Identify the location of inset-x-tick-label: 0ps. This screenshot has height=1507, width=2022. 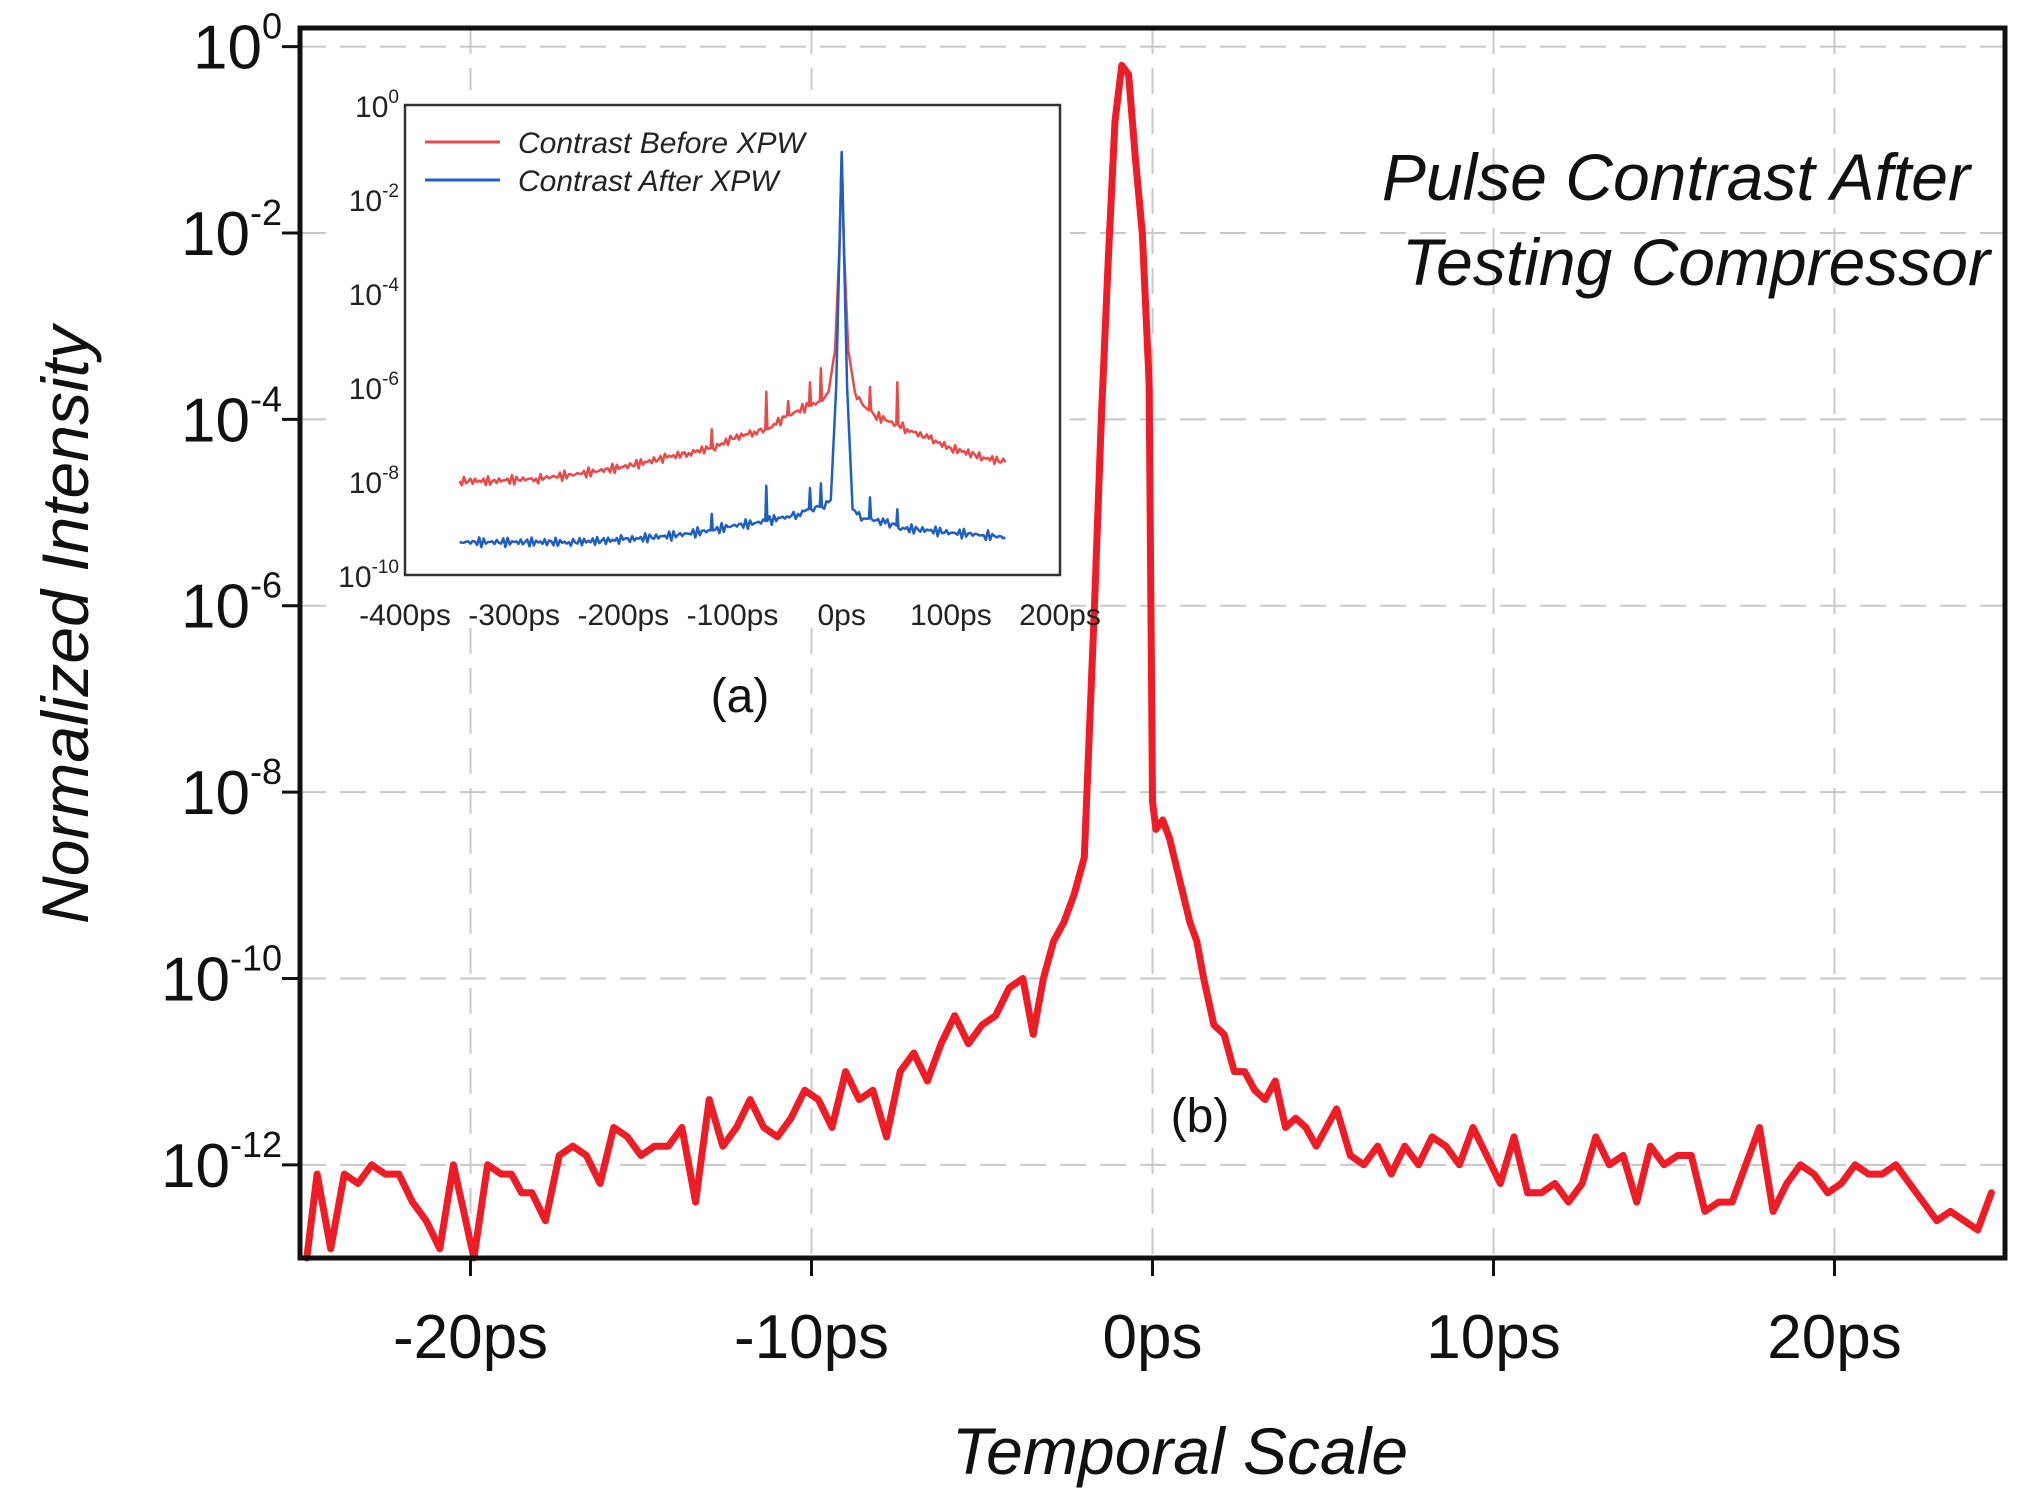
(841, 615).